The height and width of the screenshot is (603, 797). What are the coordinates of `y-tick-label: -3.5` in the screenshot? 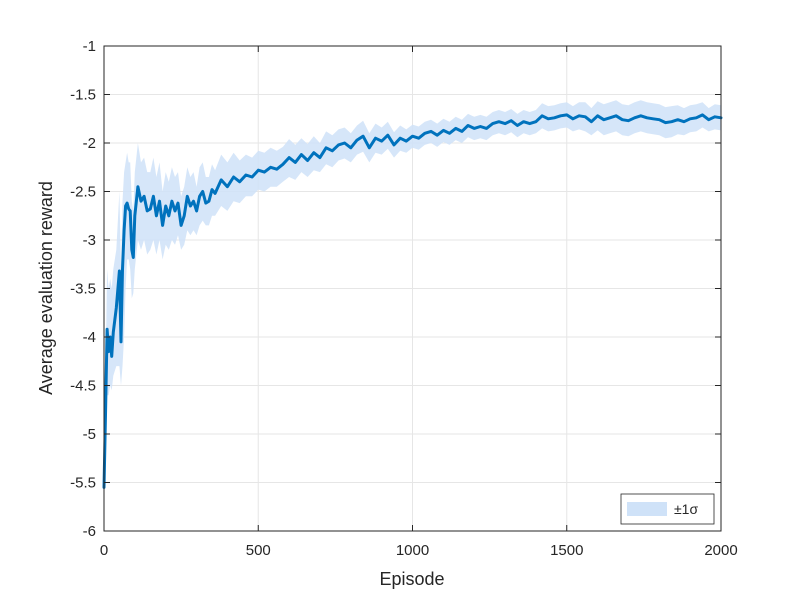 It's located at (83, 289).